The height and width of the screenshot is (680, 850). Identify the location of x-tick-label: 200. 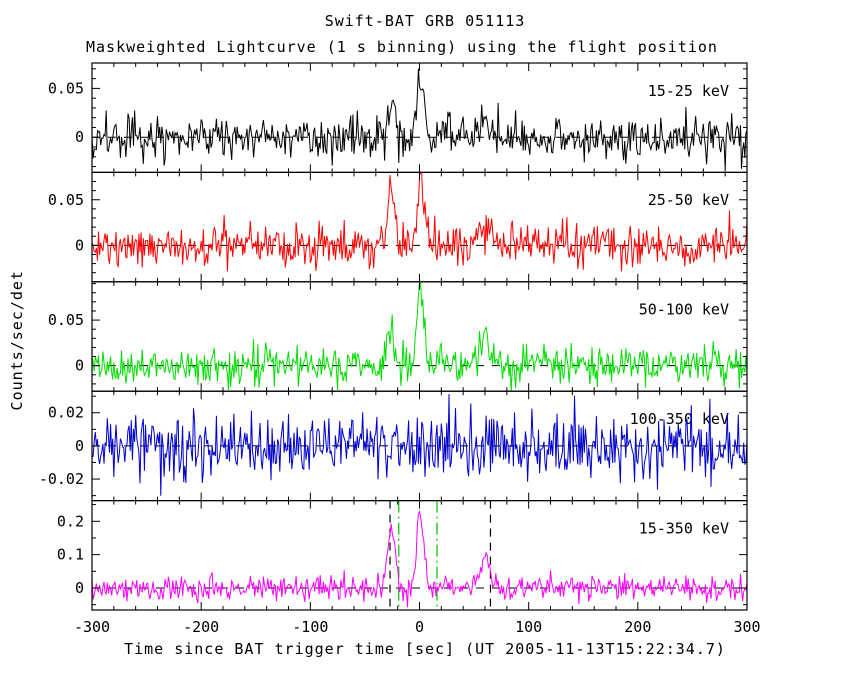
(637, 627).